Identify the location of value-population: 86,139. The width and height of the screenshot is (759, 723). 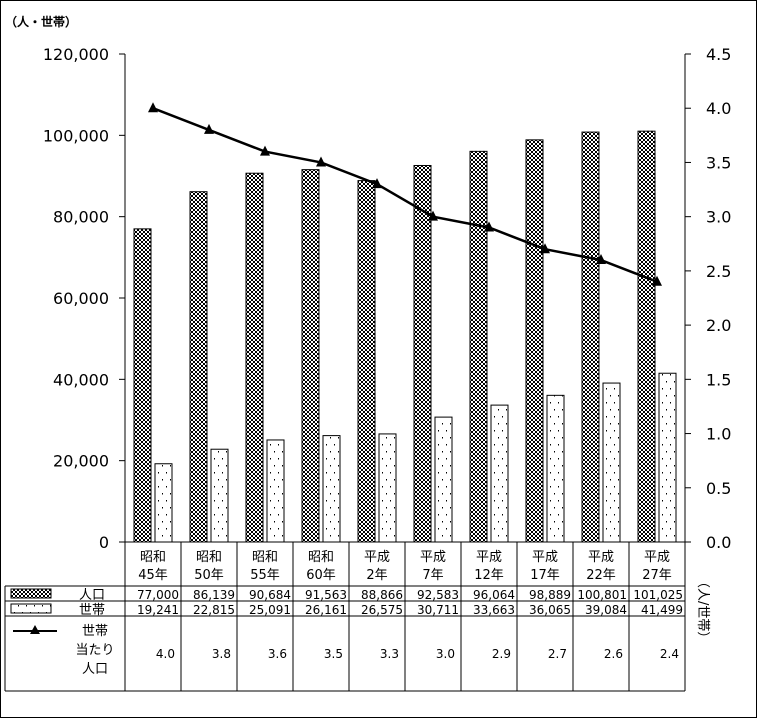
(214, 595).